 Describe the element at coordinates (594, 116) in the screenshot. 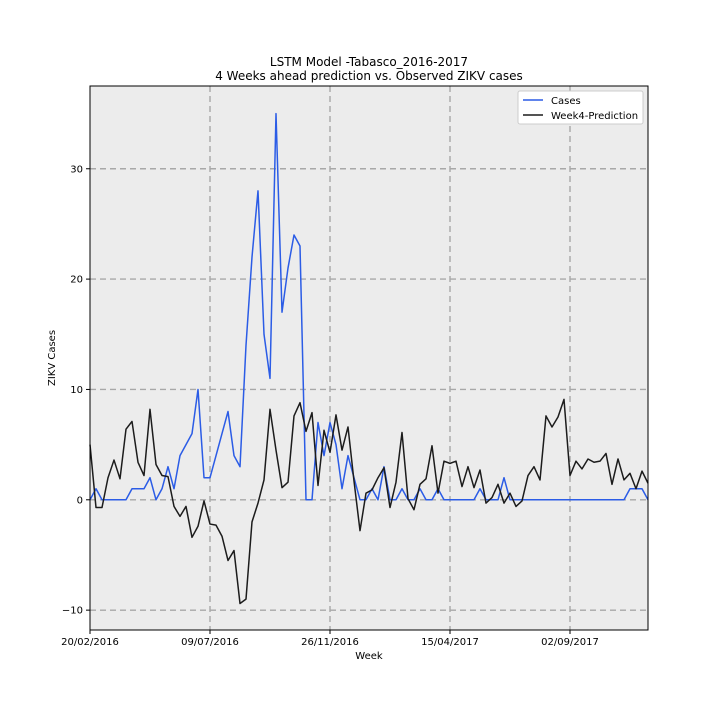

I see `legend-label-week4-prediction: Week4-Prediction` at that location.